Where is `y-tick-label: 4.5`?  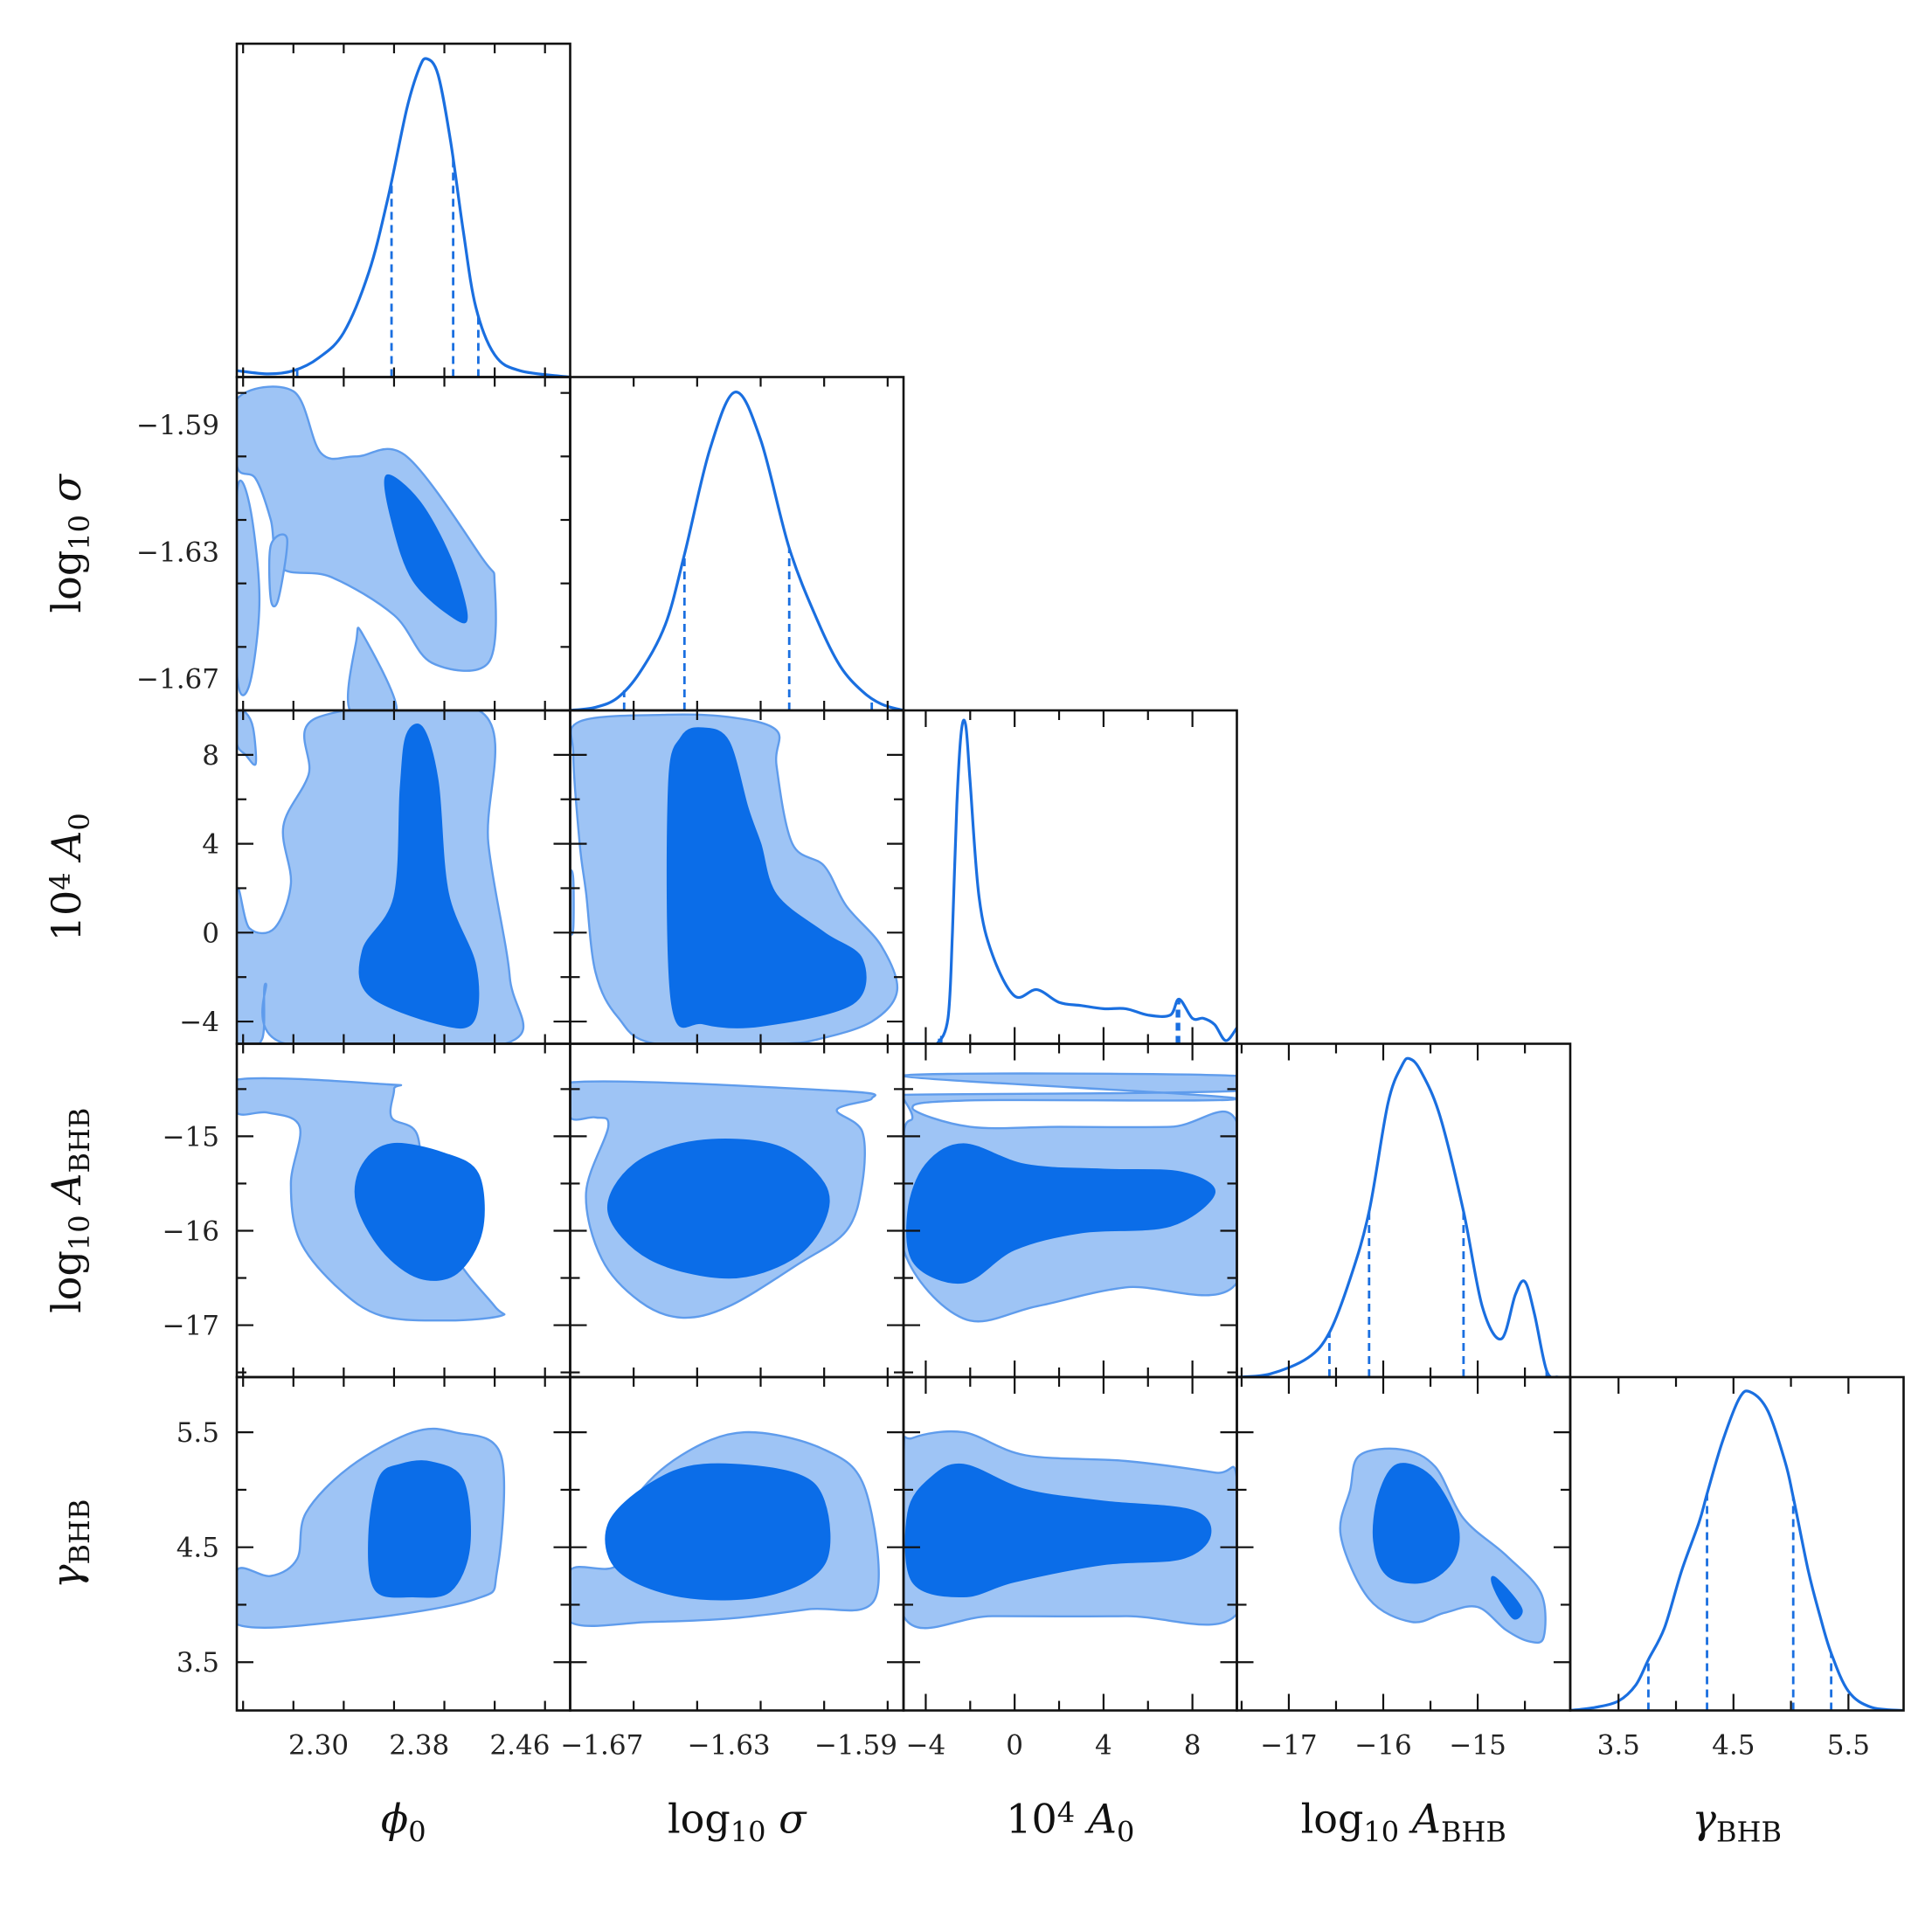
y-tick-label: 4.5 is located at coordinates (198, 1548).